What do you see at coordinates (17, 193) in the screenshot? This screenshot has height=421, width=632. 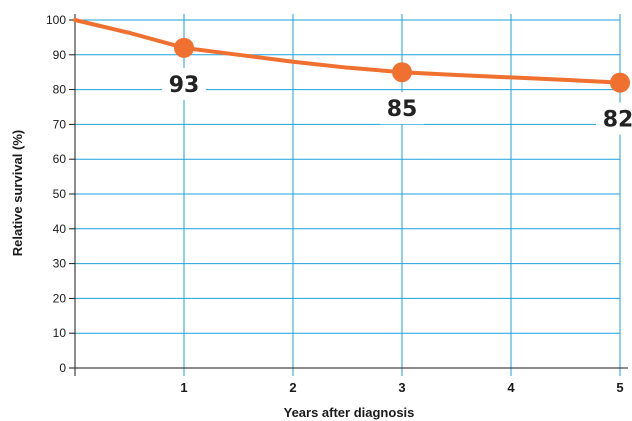 I see `y-axis-title: Relative survival (%)` at bounding box center [17, 193].